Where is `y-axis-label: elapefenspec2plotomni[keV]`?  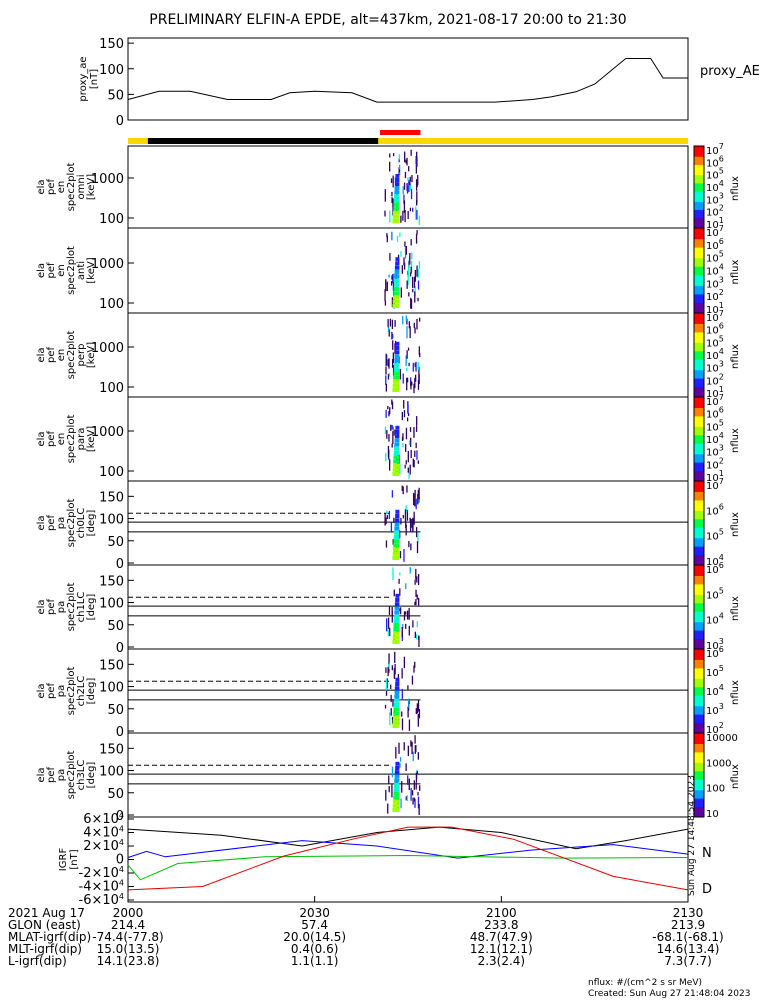
y-axis-label: elapefenspec2plotomni[keV] is located at coordinates (66, 187).